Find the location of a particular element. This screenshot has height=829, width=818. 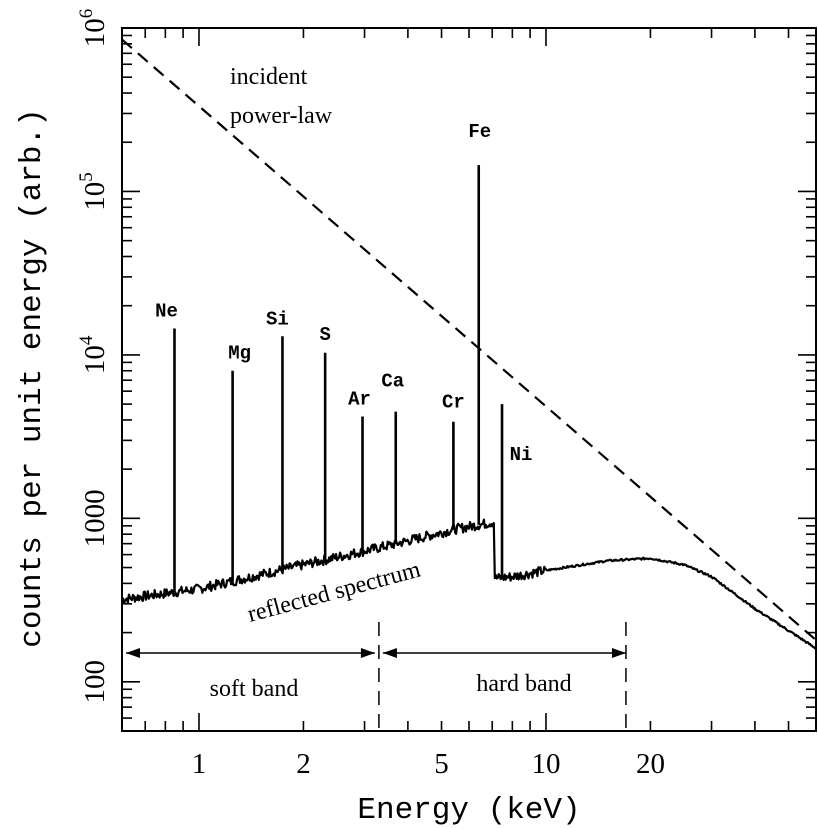

x-tick-label: 2 is located at coordinates (303, 764).